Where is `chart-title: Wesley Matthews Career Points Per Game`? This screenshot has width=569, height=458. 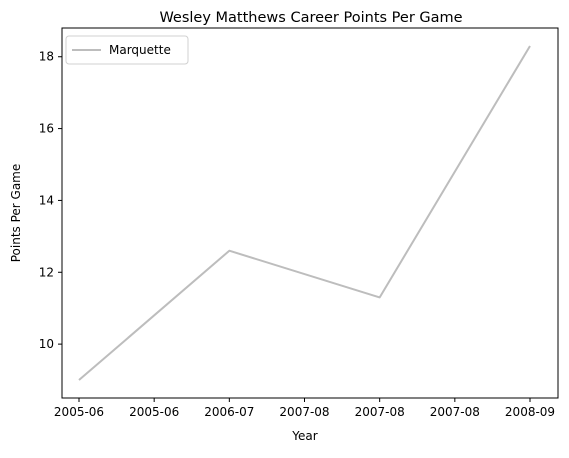
chart-title: Wesley Matthews Career Points Per Game is located at coordinates (310, 18).